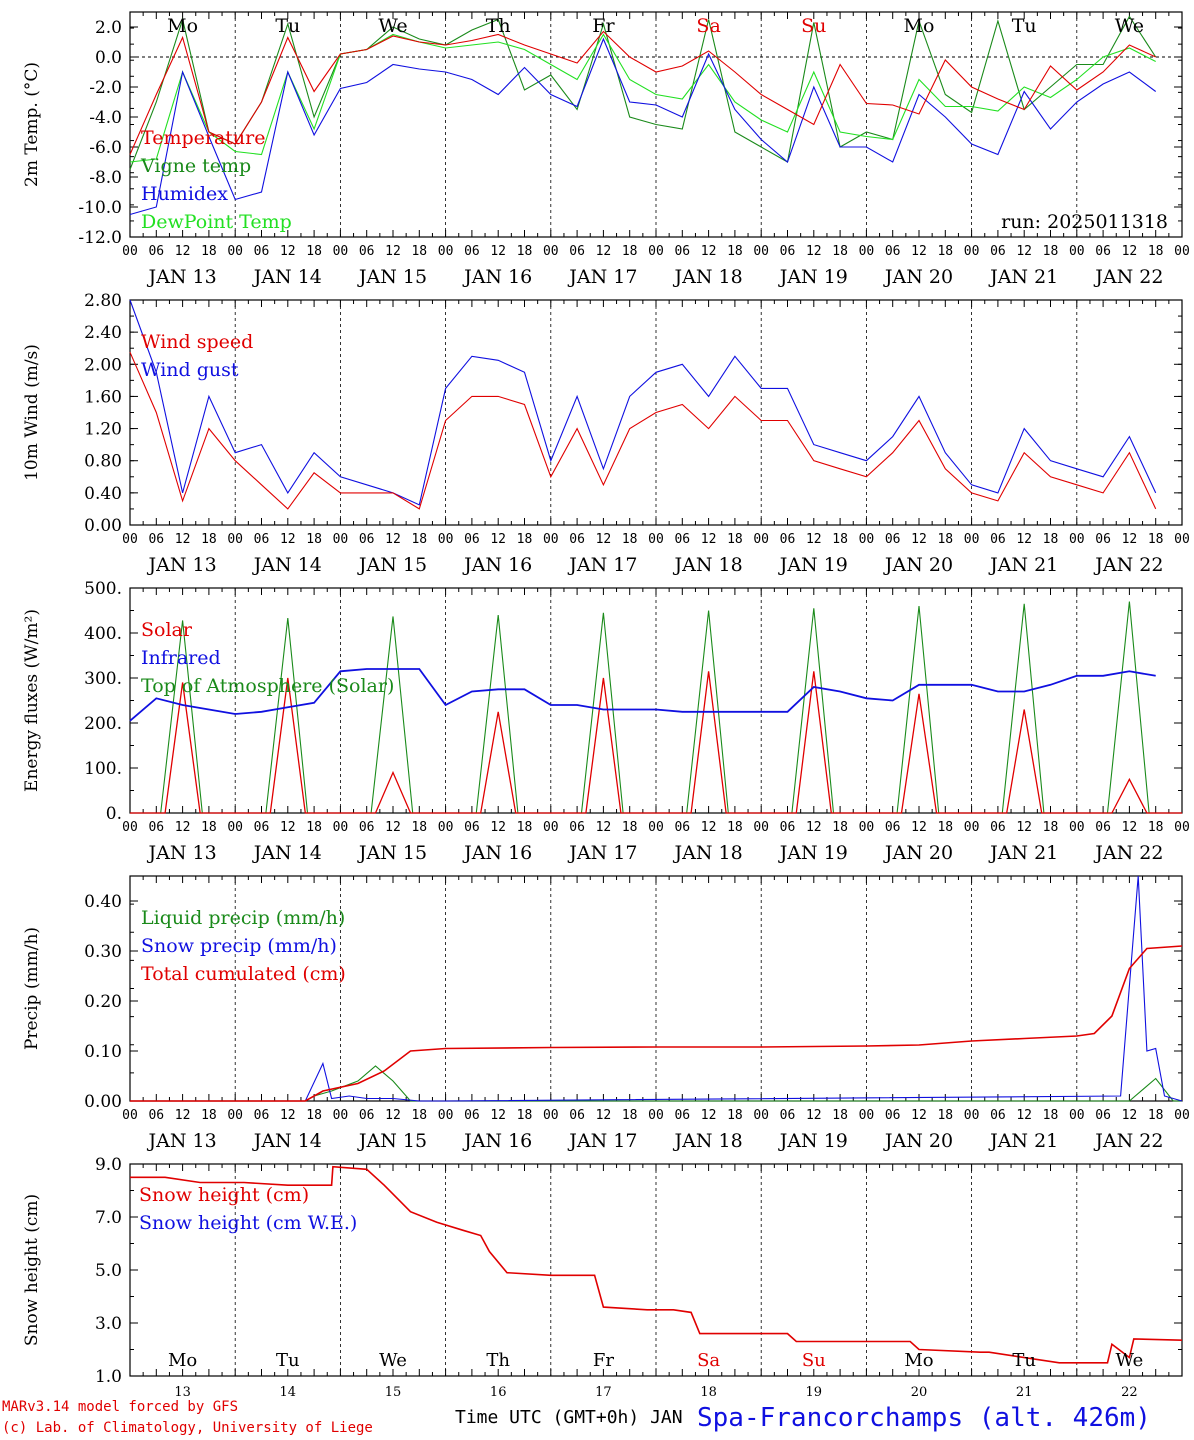  I want to click on station-name: Spa-Francorchamps (alt. 426m), so click(924, 1418).